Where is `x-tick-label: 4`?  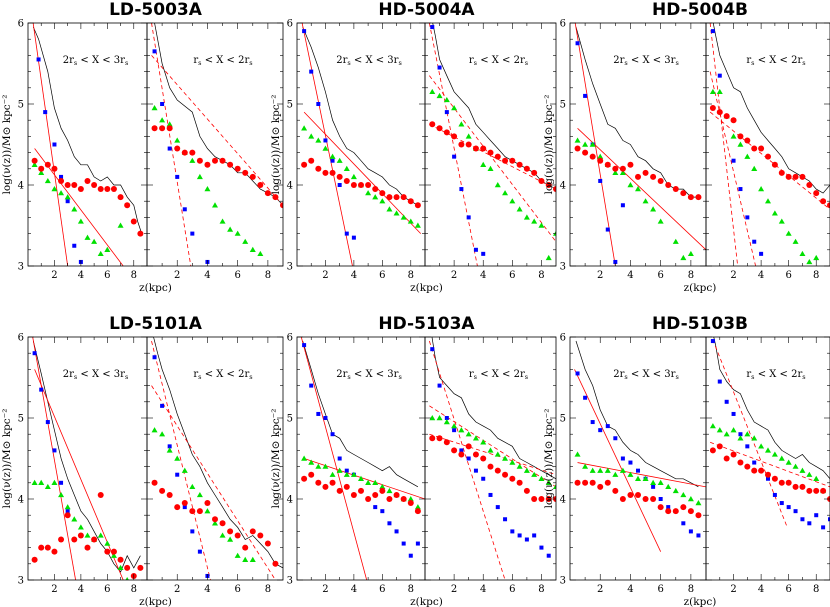 x-tick-label: 4 is located at coordinates (81, 275).